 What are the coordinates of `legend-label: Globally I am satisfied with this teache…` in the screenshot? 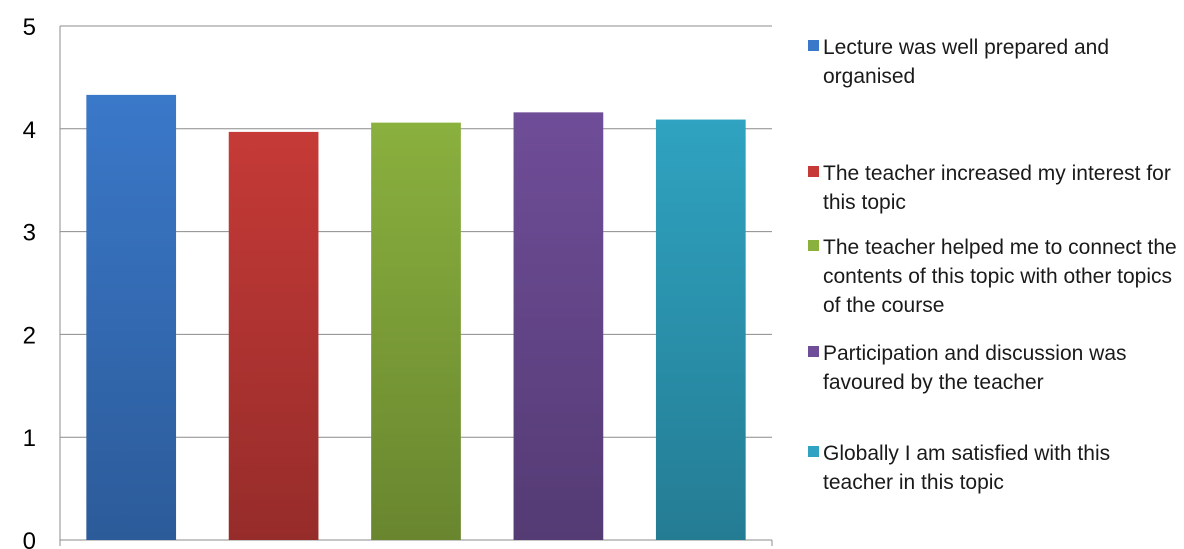 It's located at (967, 468).